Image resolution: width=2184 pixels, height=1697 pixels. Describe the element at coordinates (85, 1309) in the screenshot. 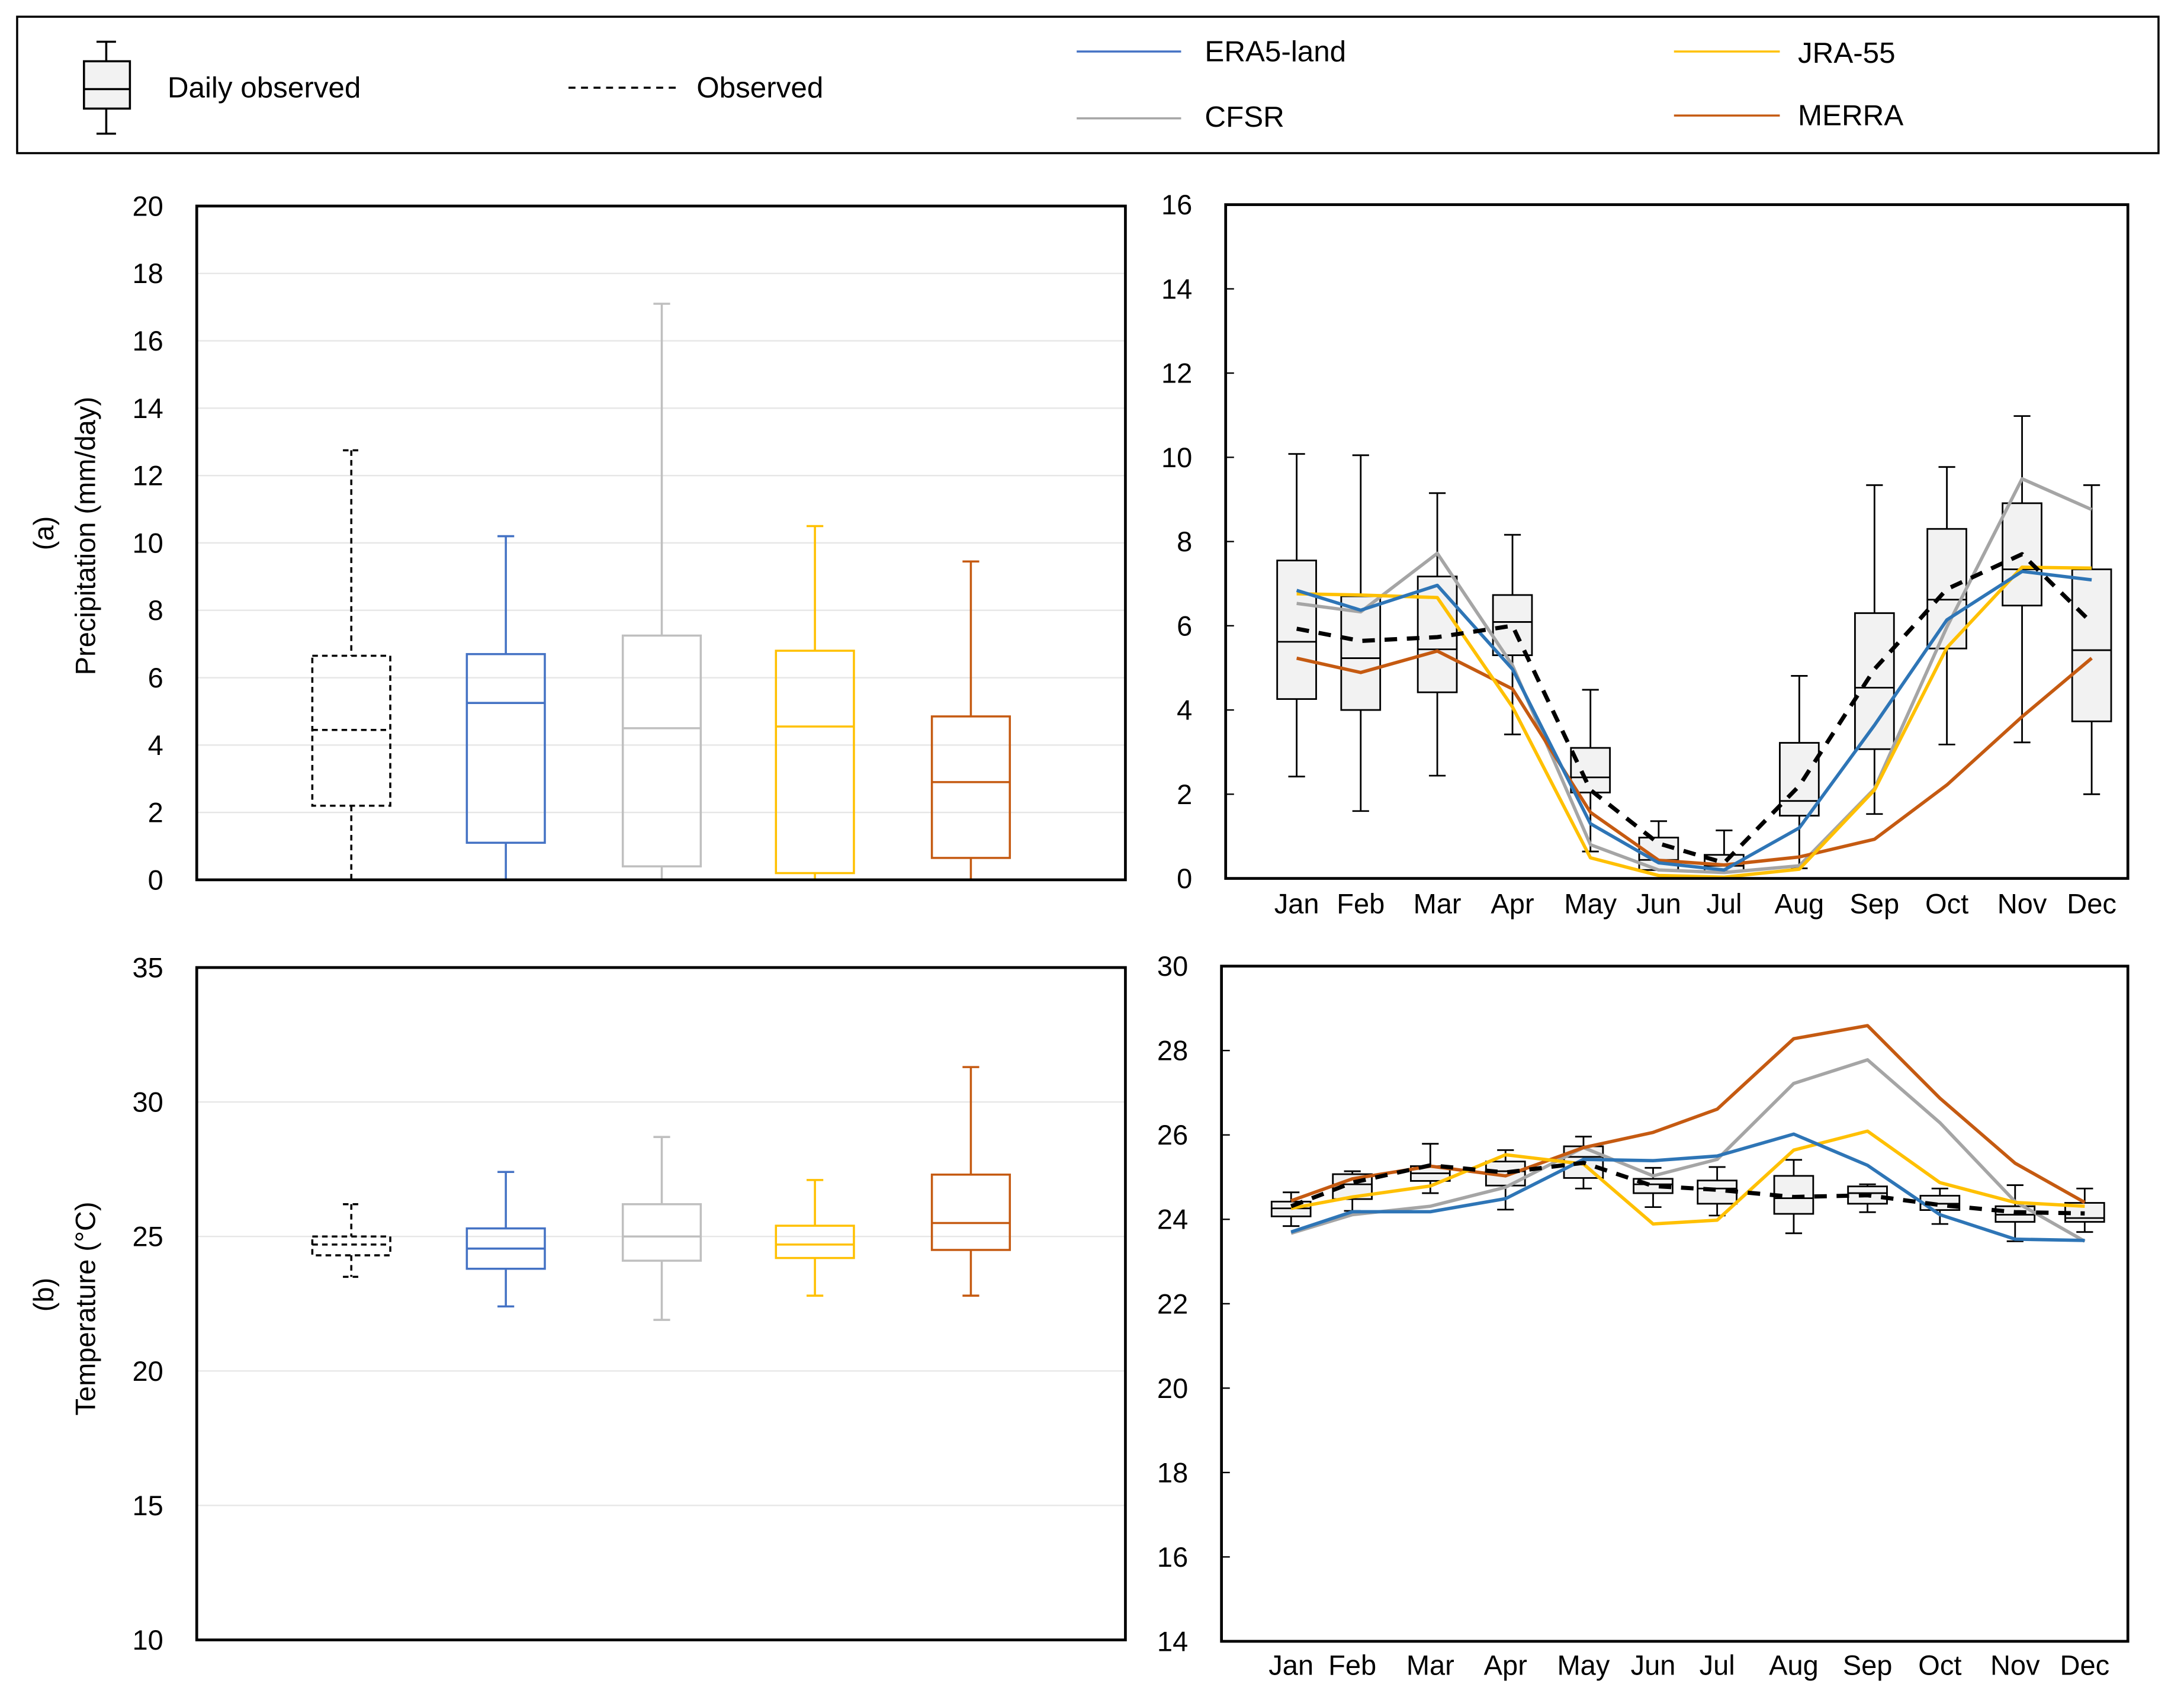

I see `panel-b-ylabel: Temperature (°C)` at that location.